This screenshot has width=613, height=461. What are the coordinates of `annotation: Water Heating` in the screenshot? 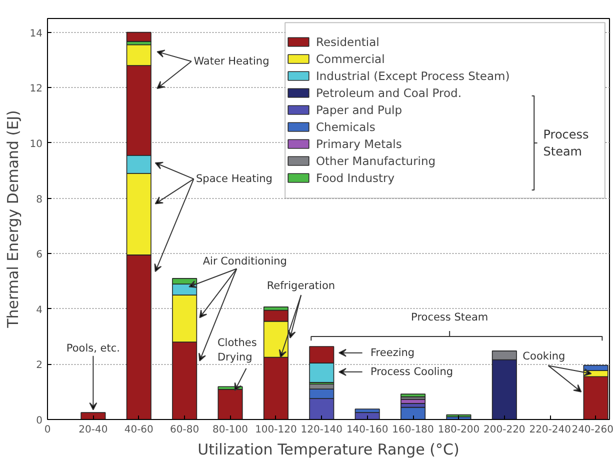 It's located at (232, 61).